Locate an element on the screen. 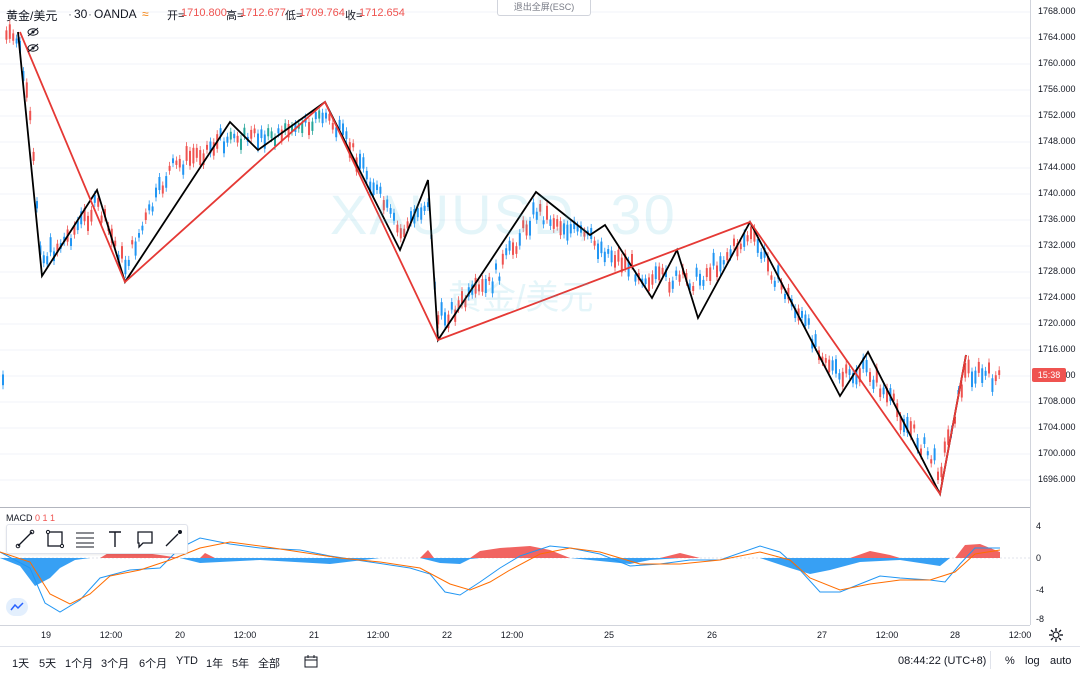 Image resolution: width=1080 pixels, height=676 pixels. brush-icon is located at coordinates (173, 539).